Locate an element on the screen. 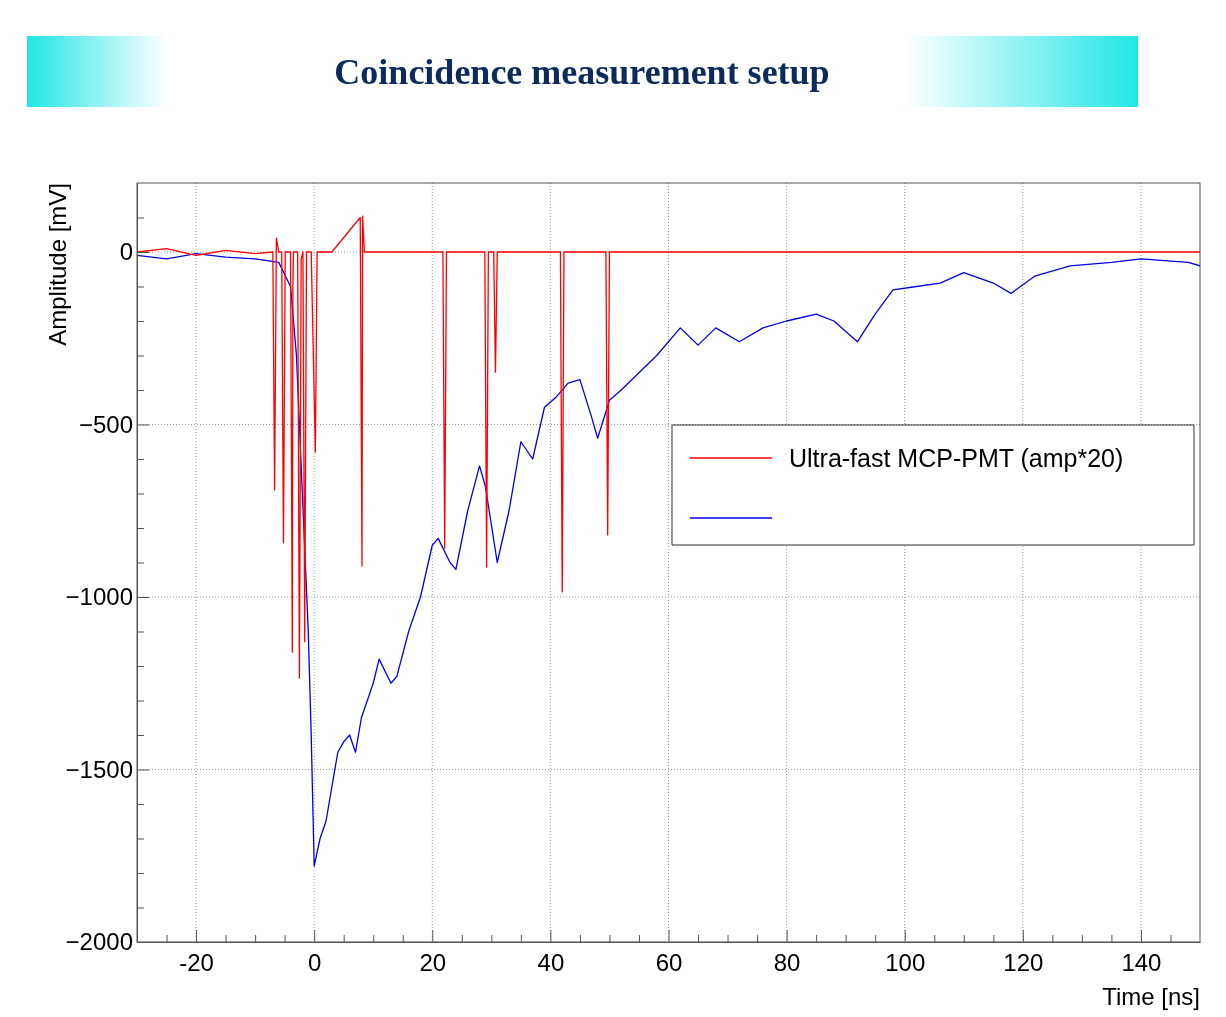 The width and height of the screenshot is (1226, 1017). x-tick-label: 140 is located at coordinates (1141, 963).